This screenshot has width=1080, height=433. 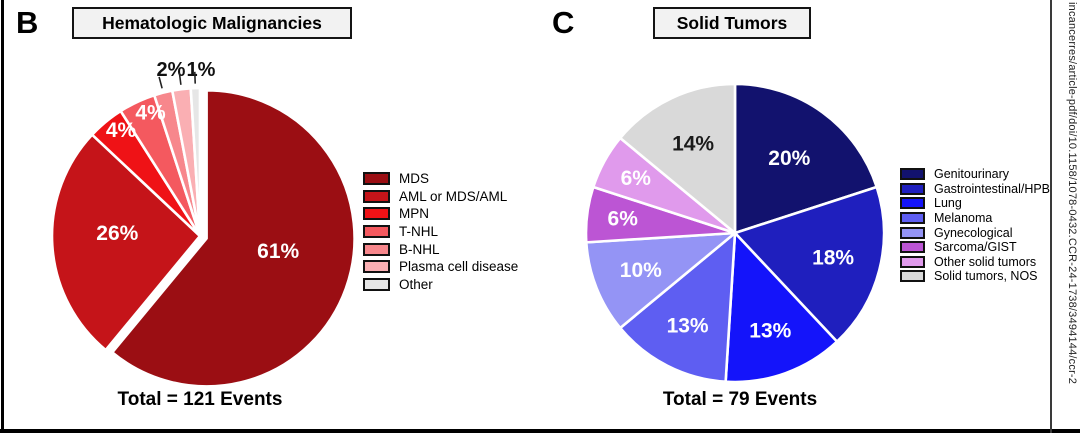 What do you see at coordinates (563, 22) in the screenshot?
I see `panel-letter-c: C` at bounding box center [563, 22].